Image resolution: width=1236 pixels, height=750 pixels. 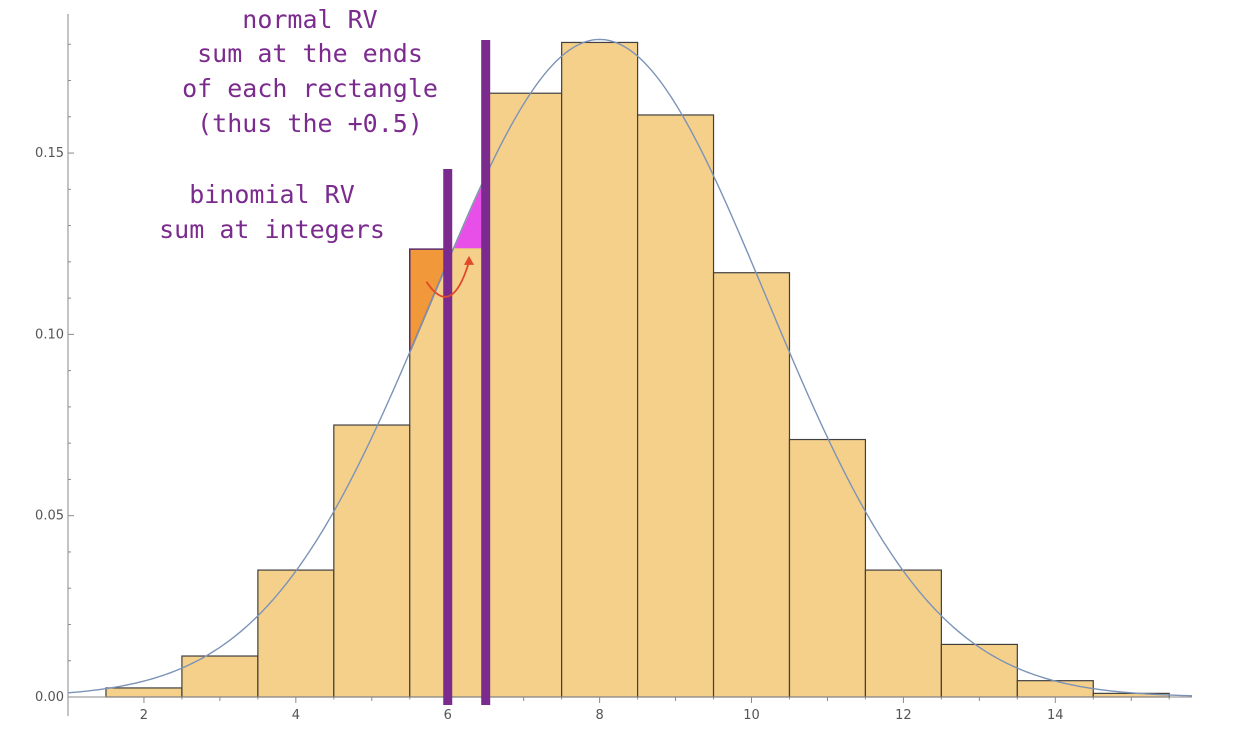 I want to click on x-tick-label-14: 14, so click(x=1055, y=715).